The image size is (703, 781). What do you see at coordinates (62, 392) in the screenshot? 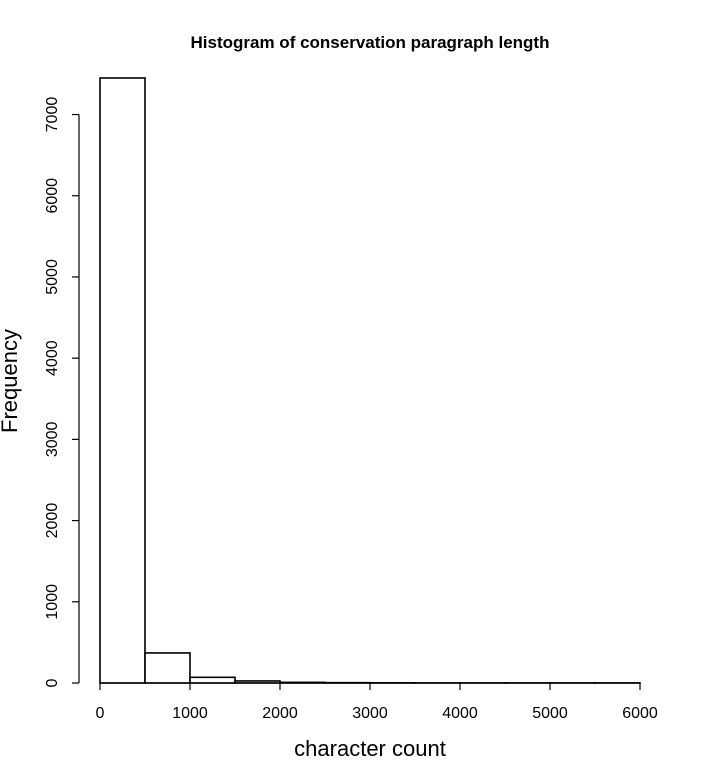
I see `y-axis: 0 1000 2000 3000 4000 5000 6000 7000` at bounding box center [62, 392].